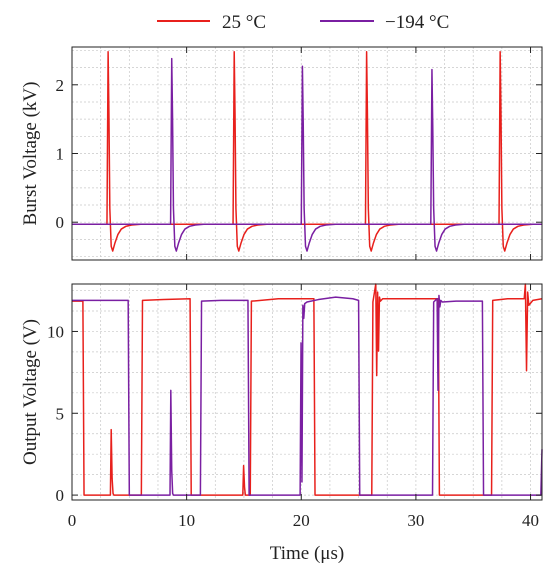 This screenshot has width=550, height=579. I want to click on bottom-panel-xtick-label-4: 40, so click(530, 520).